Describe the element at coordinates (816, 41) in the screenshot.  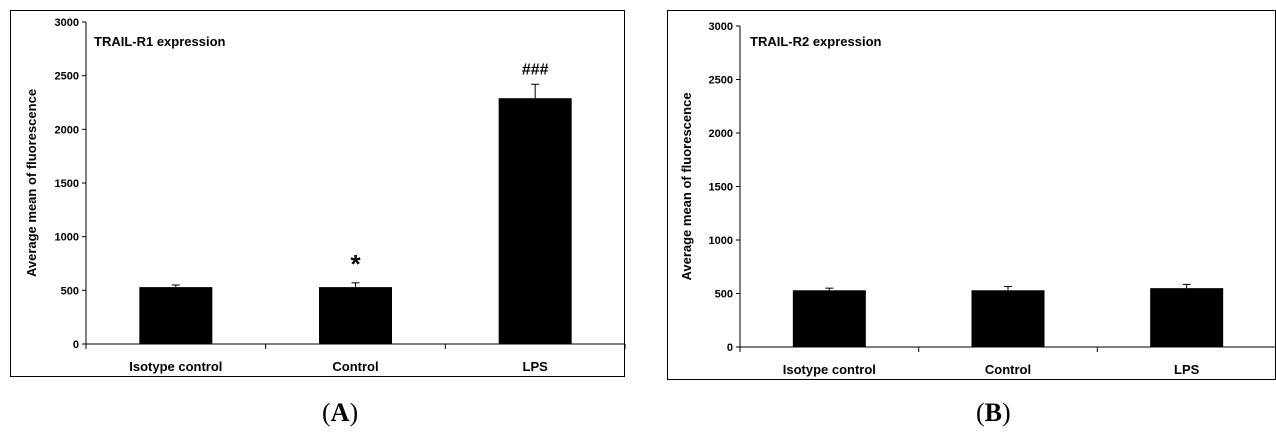
I see `chart-title: TRAIL-R2 expression` at that location.